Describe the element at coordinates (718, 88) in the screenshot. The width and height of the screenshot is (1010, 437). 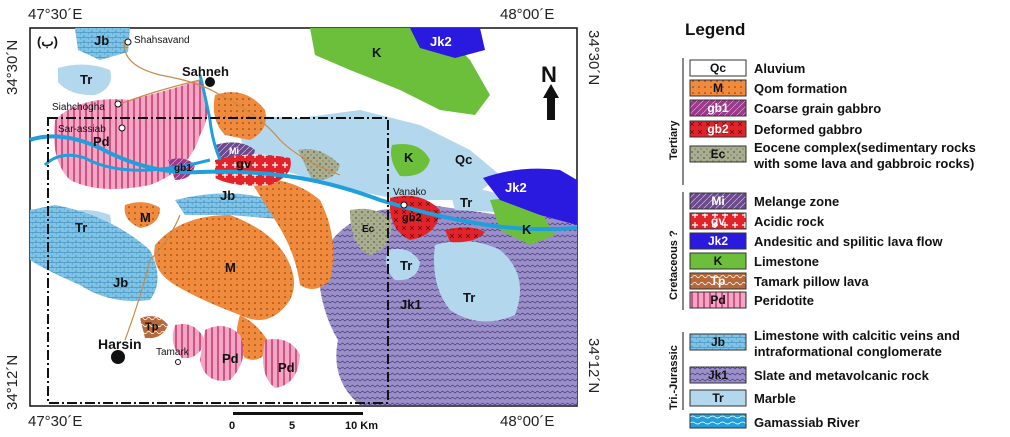
I see `legend-code: M` at that location.